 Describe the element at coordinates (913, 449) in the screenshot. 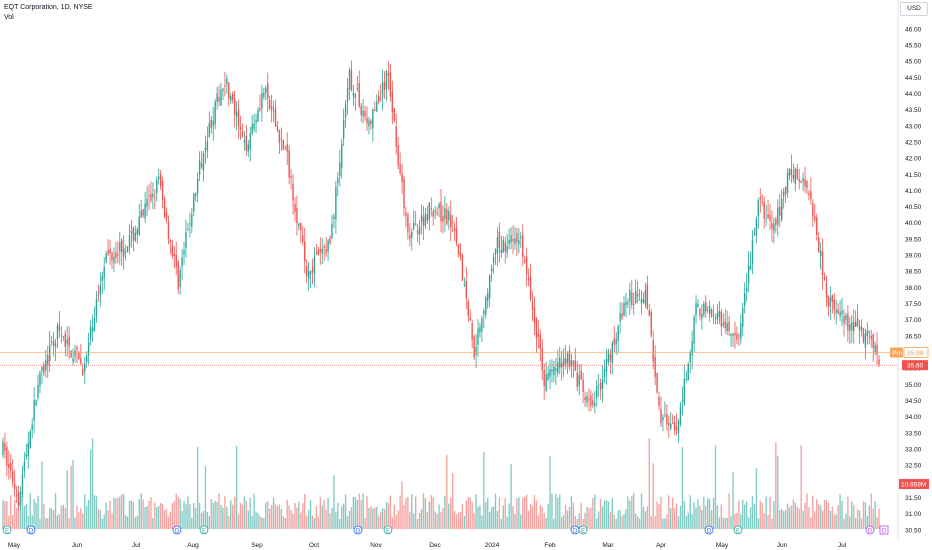

I see `price-tick-label: 33.00` at that location.